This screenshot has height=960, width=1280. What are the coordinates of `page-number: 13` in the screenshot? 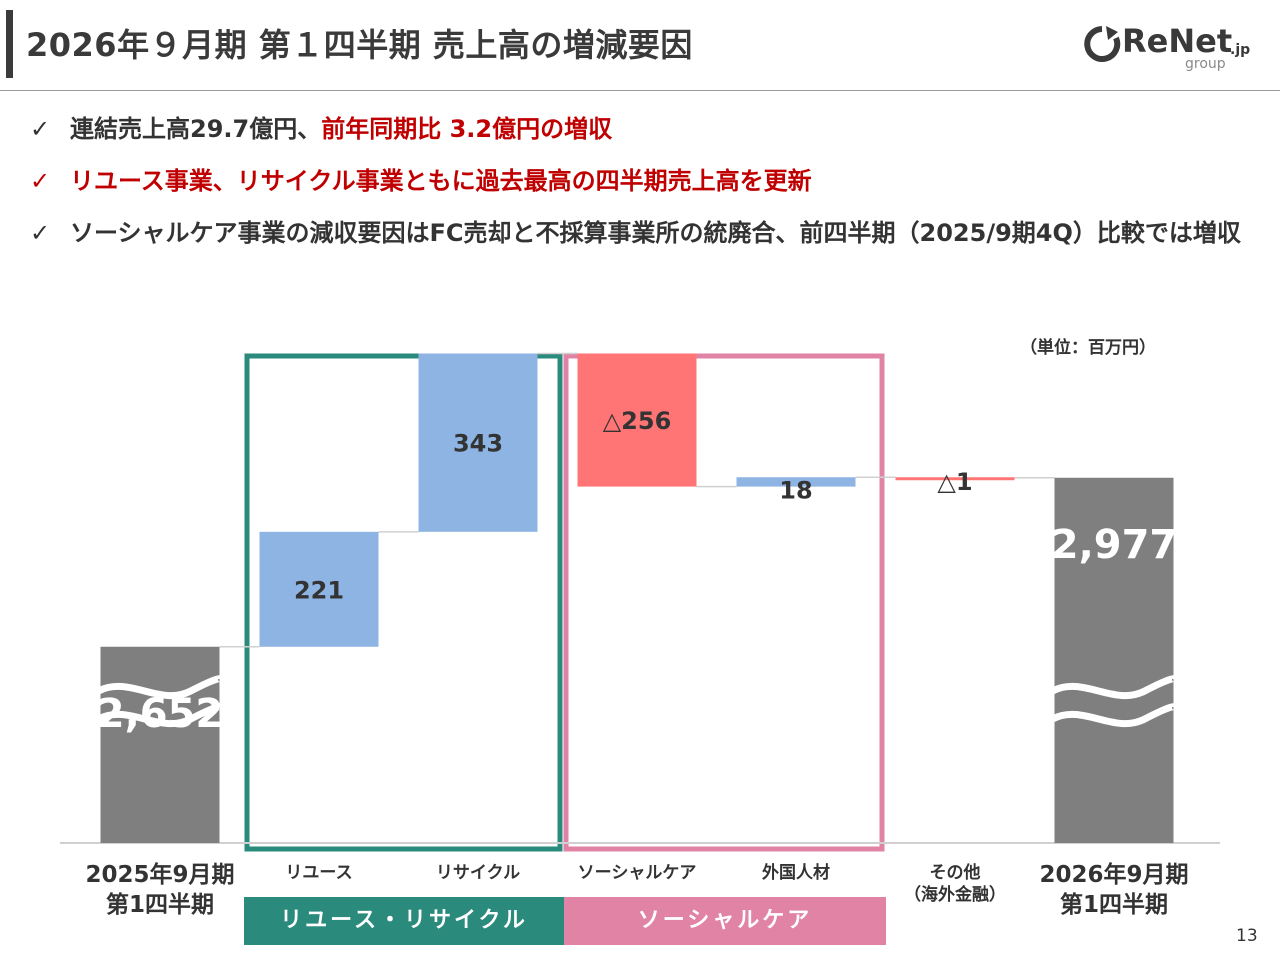 It's located at (1247, 936).